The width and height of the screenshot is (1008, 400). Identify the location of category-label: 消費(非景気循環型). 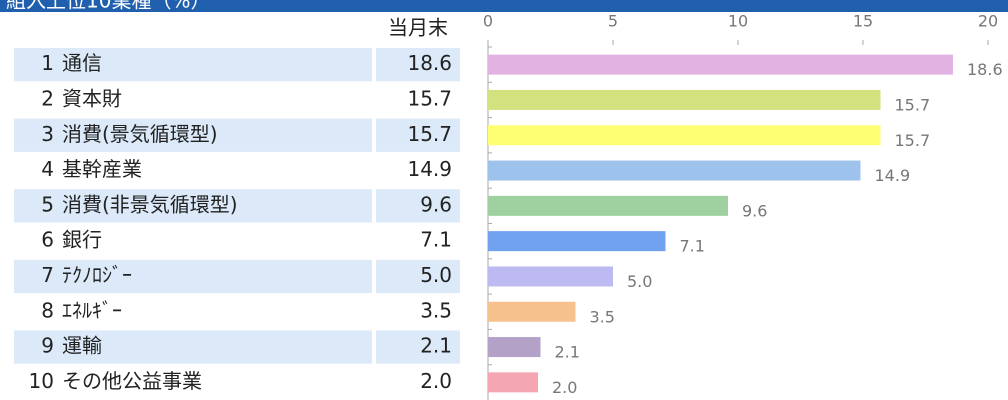
(150, 204).